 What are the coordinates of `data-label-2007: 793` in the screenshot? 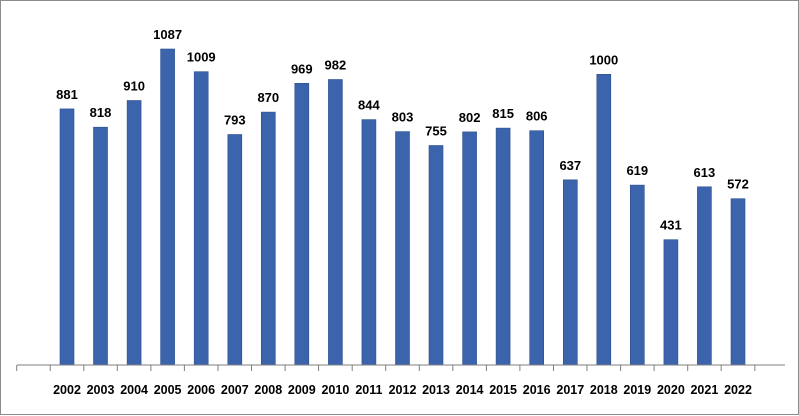 It's located at (235, 120).